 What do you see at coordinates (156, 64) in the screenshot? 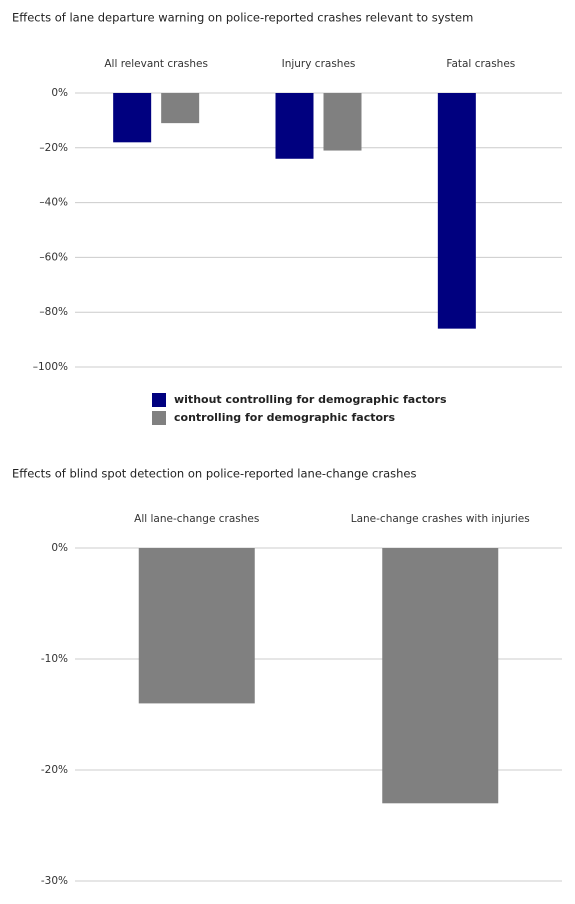
I see `category-label: All relevant crashes` at bounding box center [156, 64].